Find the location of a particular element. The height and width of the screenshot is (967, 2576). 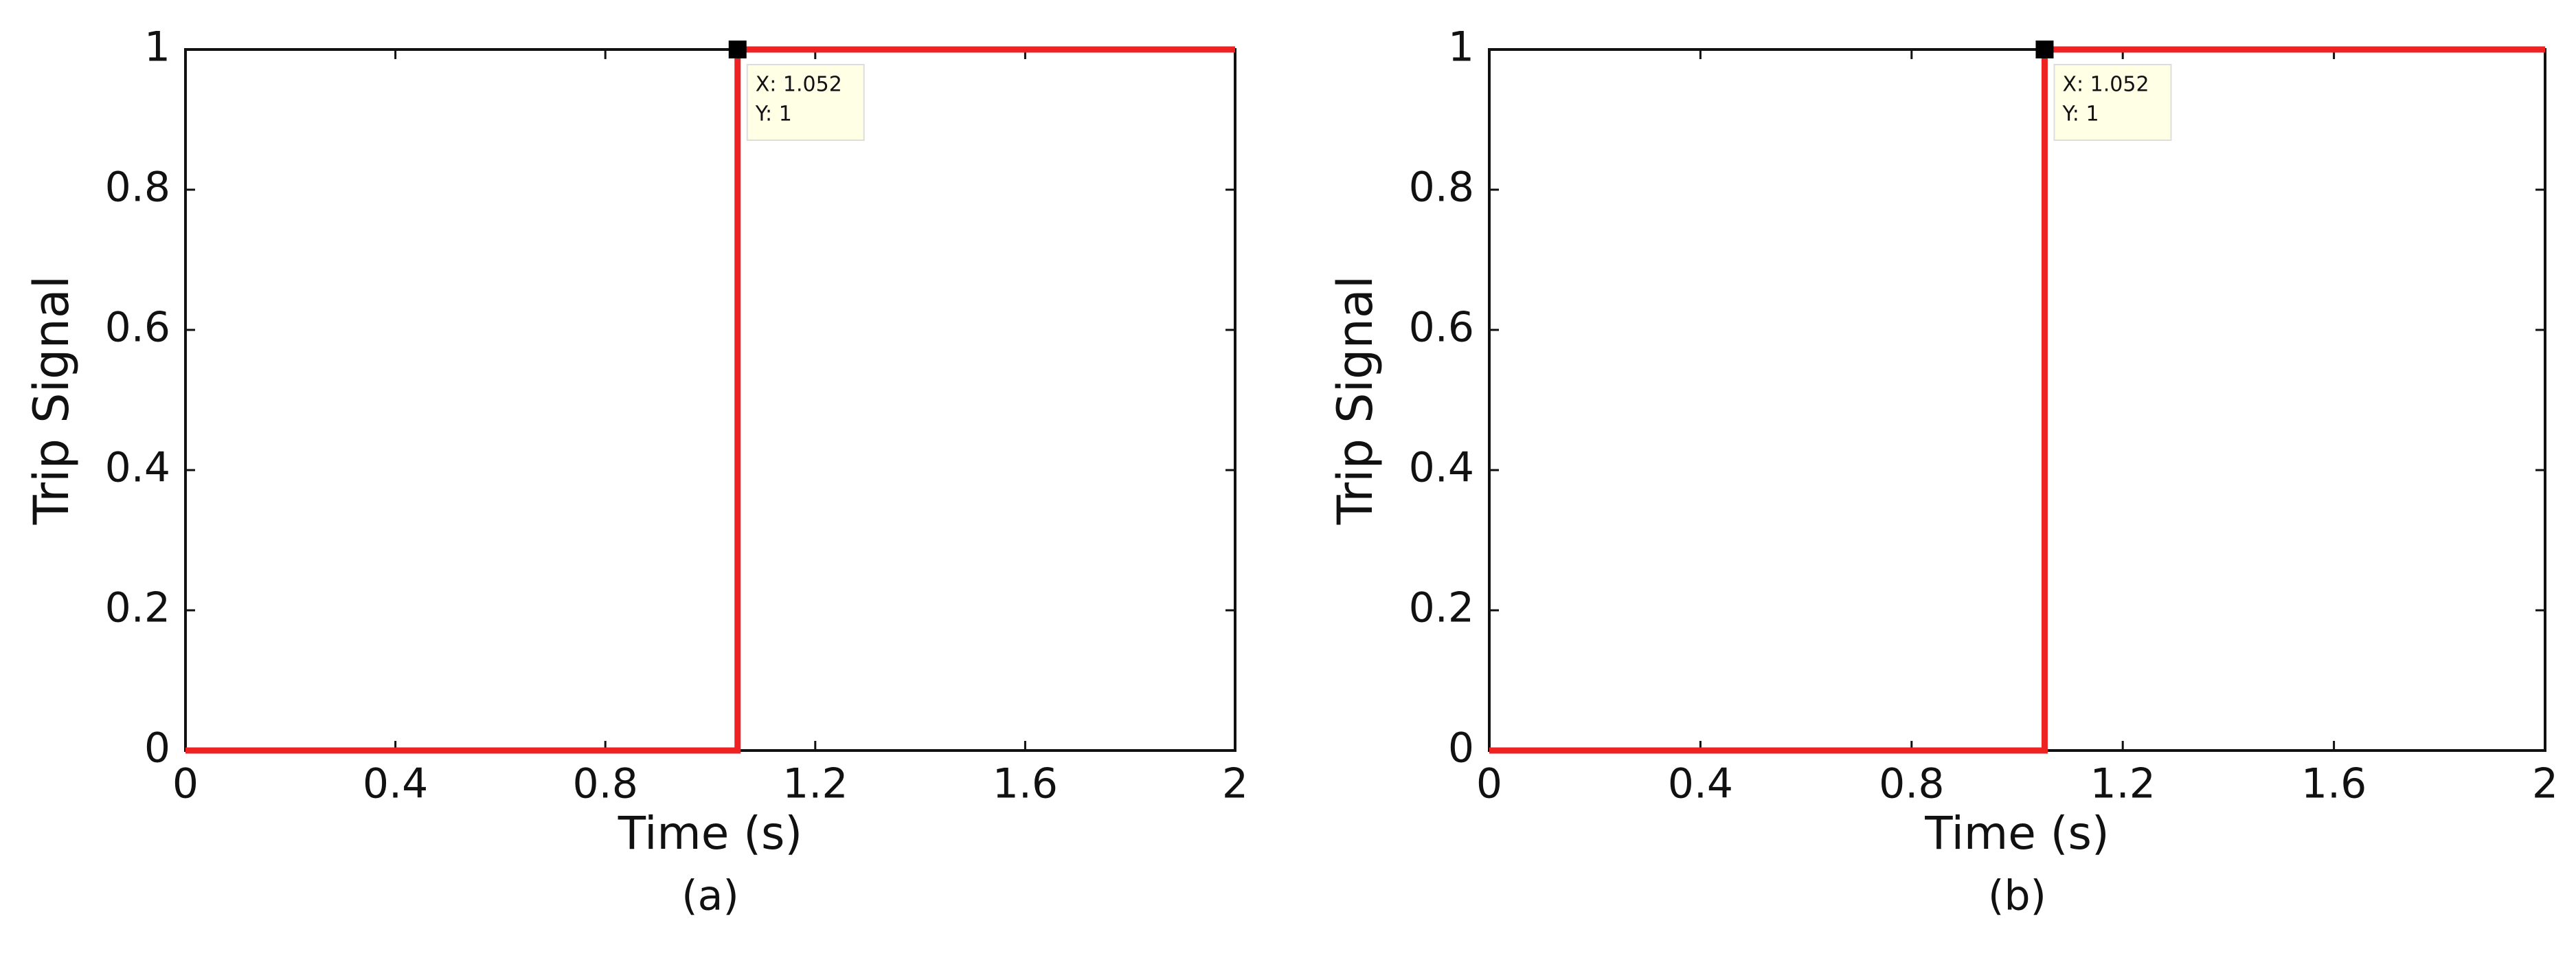

caption: (b) is located at coordinates (2017, 896).